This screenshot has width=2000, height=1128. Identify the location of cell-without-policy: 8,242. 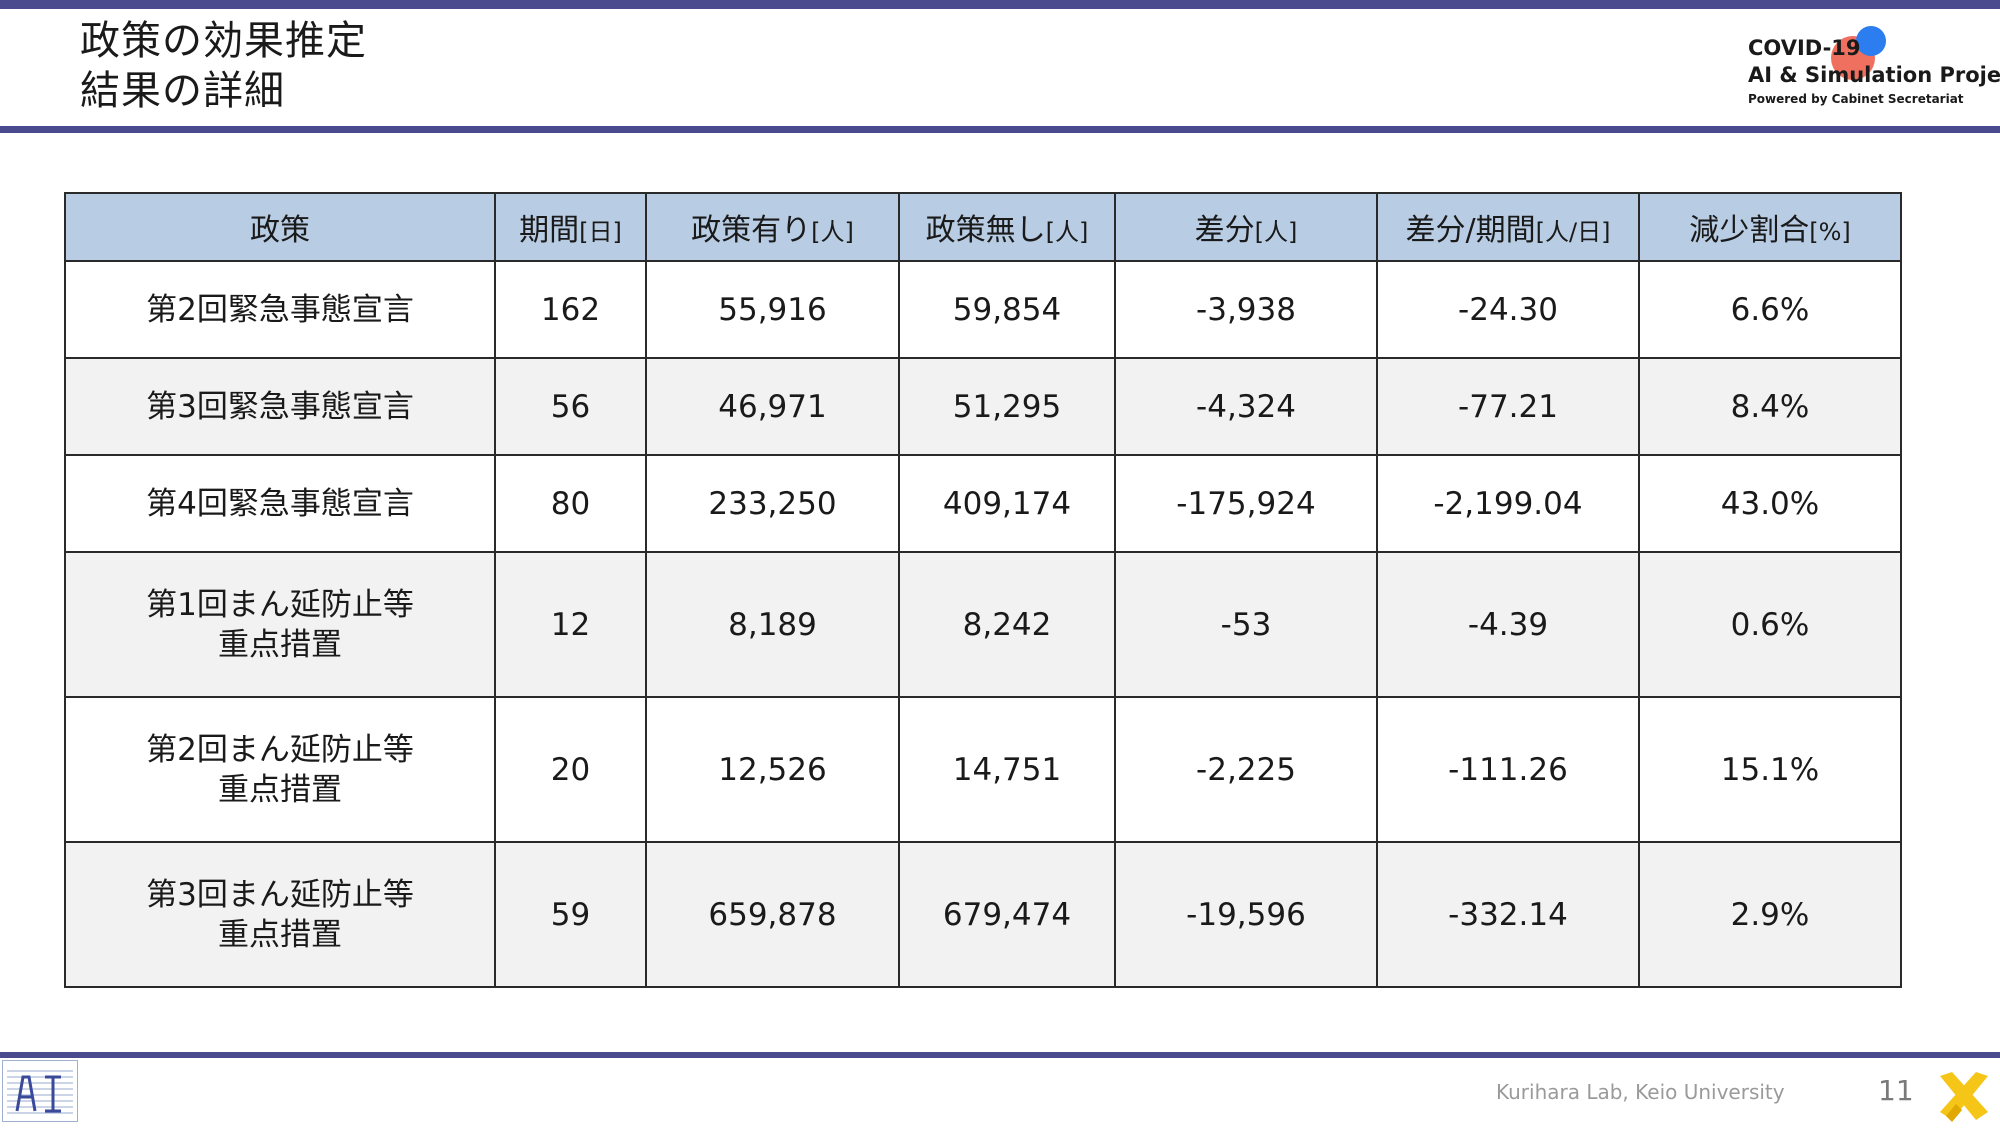
(1007, 624).